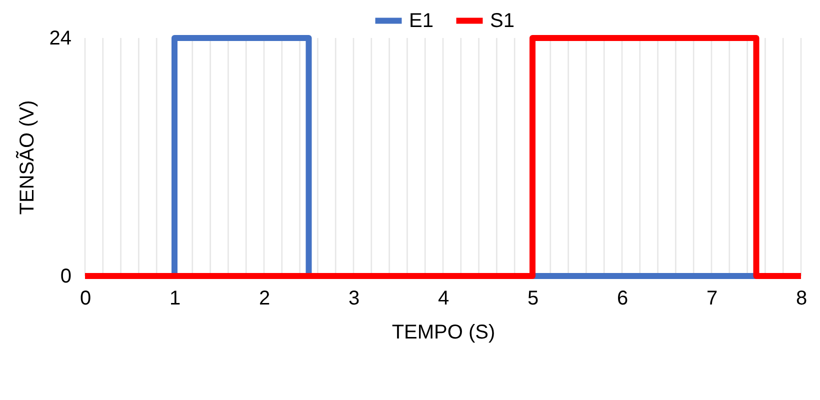 The width and height of the screenshot is (820, 400). I want to click on y-axis-title: TENSÃO (V), so click(26, 157).